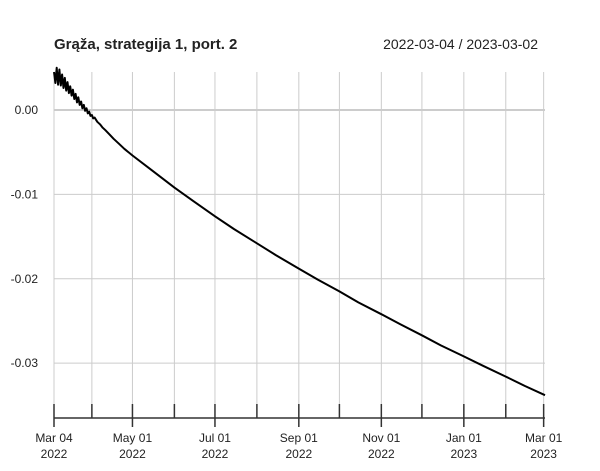  What do you see at coordinates (25, 236) in the screenshot?
I see `y-axis-labels: 0.00 -0.01 -0.02 -0.03` at bounding box center [25, 236].